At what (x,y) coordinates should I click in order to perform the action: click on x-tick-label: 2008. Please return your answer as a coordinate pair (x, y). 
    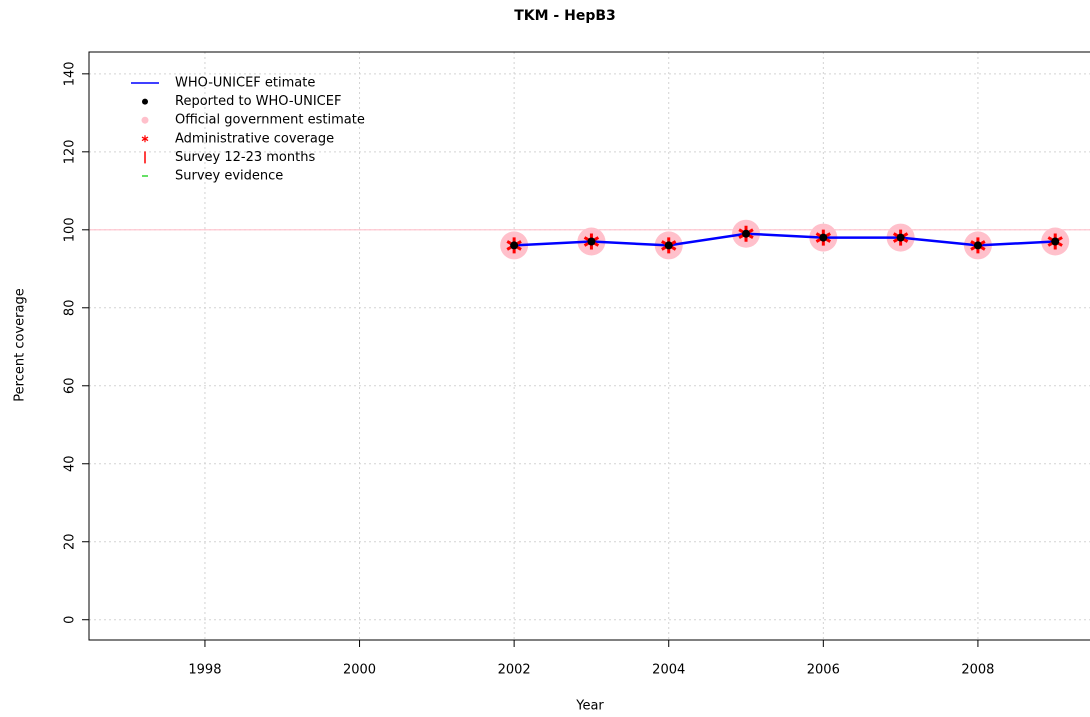
    Looking at the image, I should click on (977, 670).